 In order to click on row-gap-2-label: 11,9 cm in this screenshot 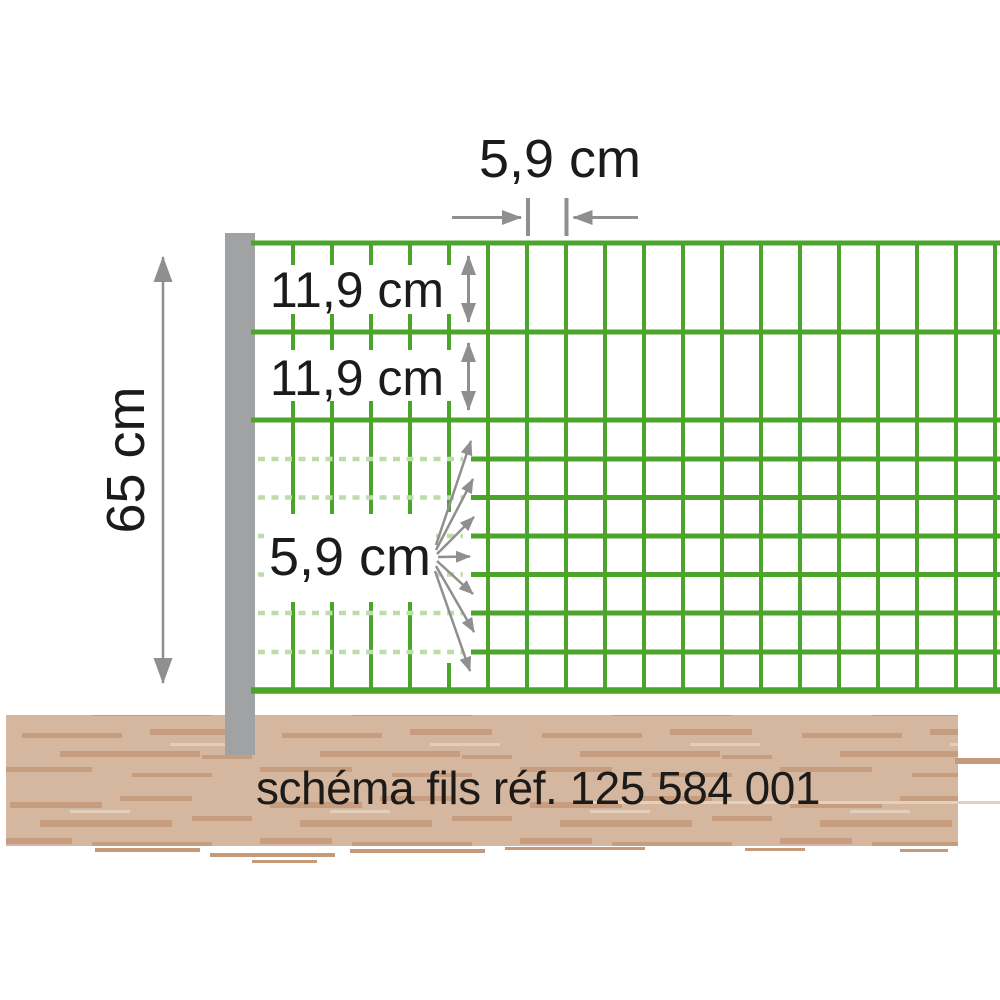, I will do `click(357, 378)`.